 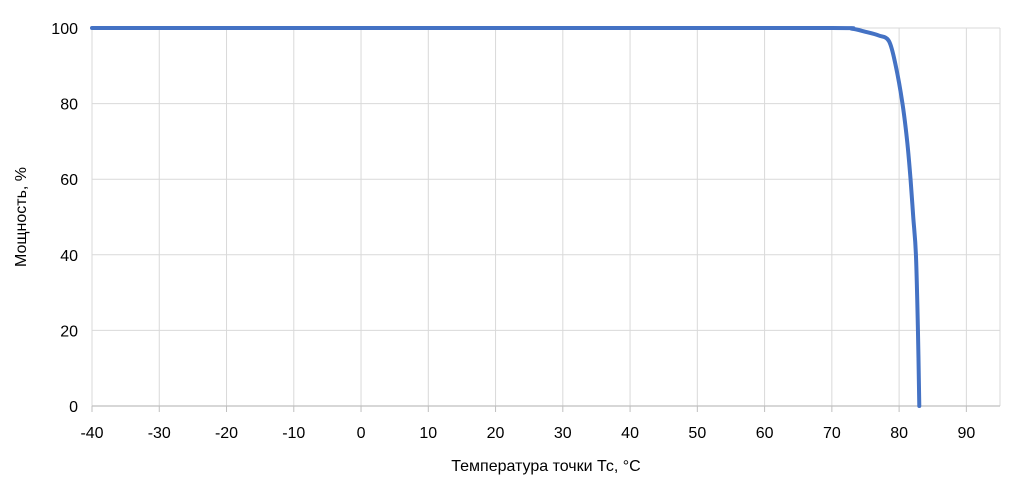 I want to click on x-tick-label: 50, so click(x=697, y=433).